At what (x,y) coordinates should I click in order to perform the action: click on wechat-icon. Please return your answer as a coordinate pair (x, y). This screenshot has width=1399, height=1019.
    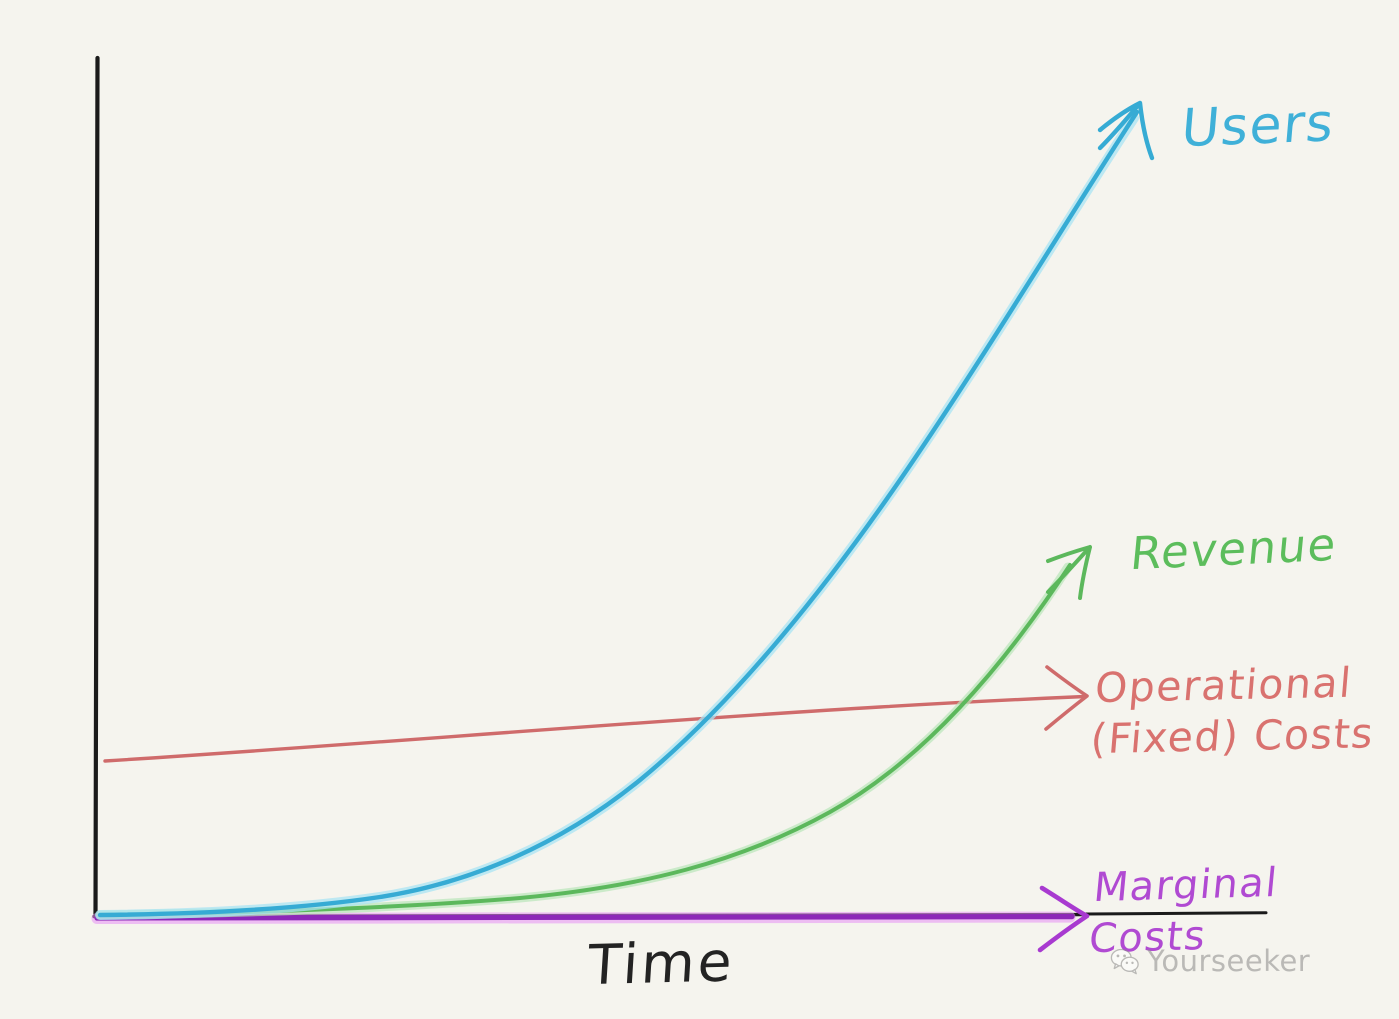
    Looking at the image, I should click on (1124, 961).